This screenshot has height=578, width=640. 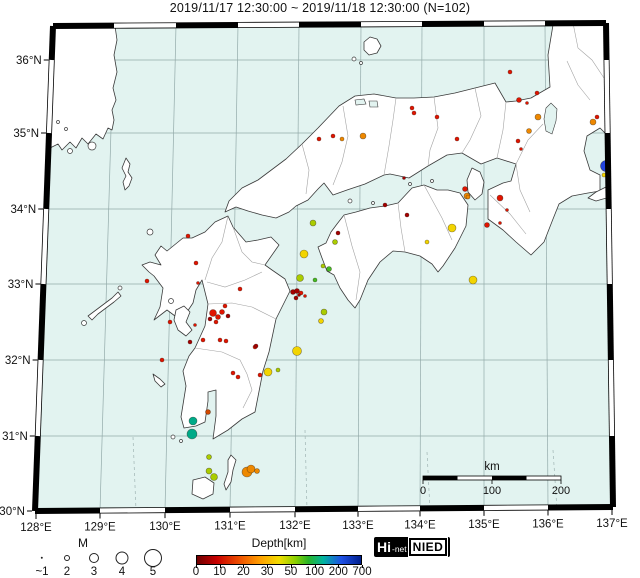 What do you see at coordinates (561, 491) in the screenshot?
I see `scalebar-tick-label: 200` at bounding box center [561, 491].